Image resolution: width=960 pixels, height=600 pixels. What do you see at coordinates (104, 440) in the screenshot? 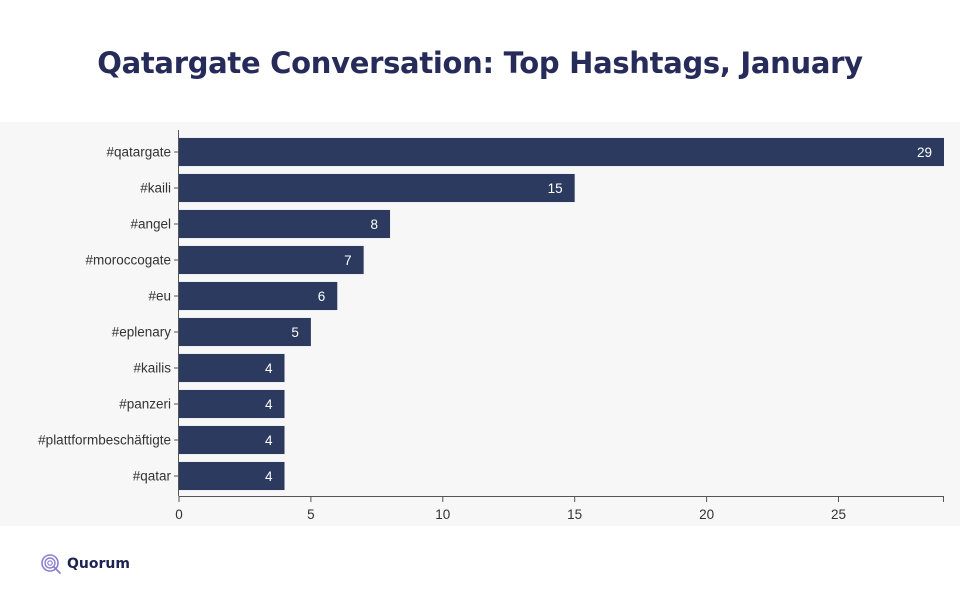
I see `category-label: #plattformbeschäftigte` at bounding box center [104, 440].